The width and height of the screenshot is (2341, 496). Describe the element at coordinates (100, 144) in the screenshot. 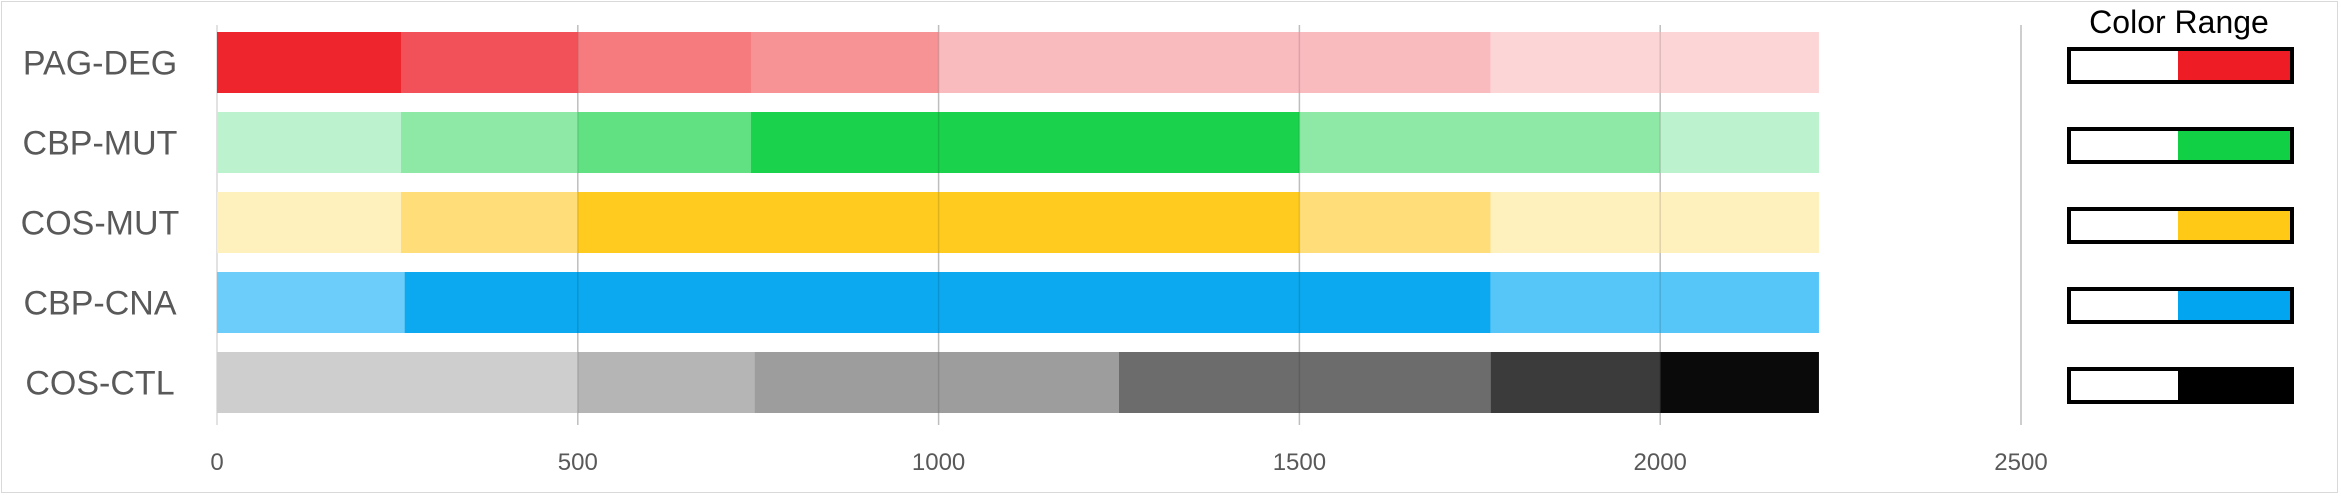

I see `category-label: CBP-MUT` at that location.